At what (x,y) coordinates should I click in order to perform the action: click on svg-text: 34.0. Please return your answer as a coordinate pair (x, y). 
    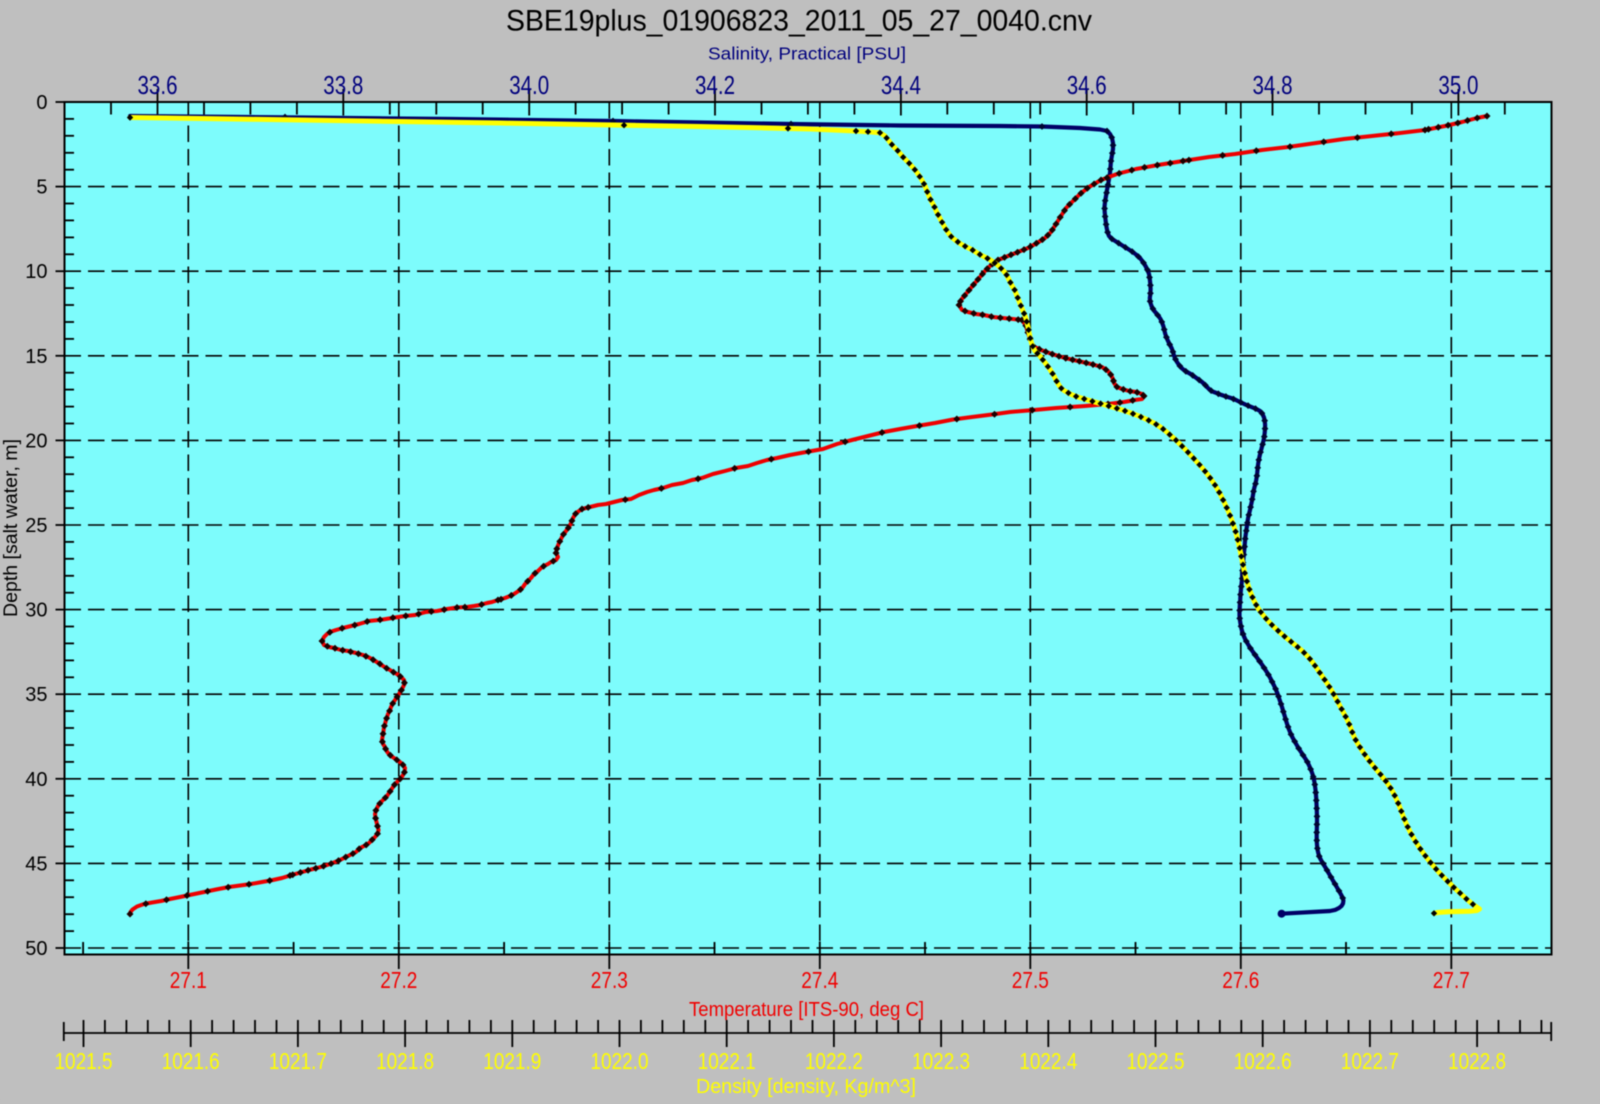
    Looking at the image, I should click on (529, 85).